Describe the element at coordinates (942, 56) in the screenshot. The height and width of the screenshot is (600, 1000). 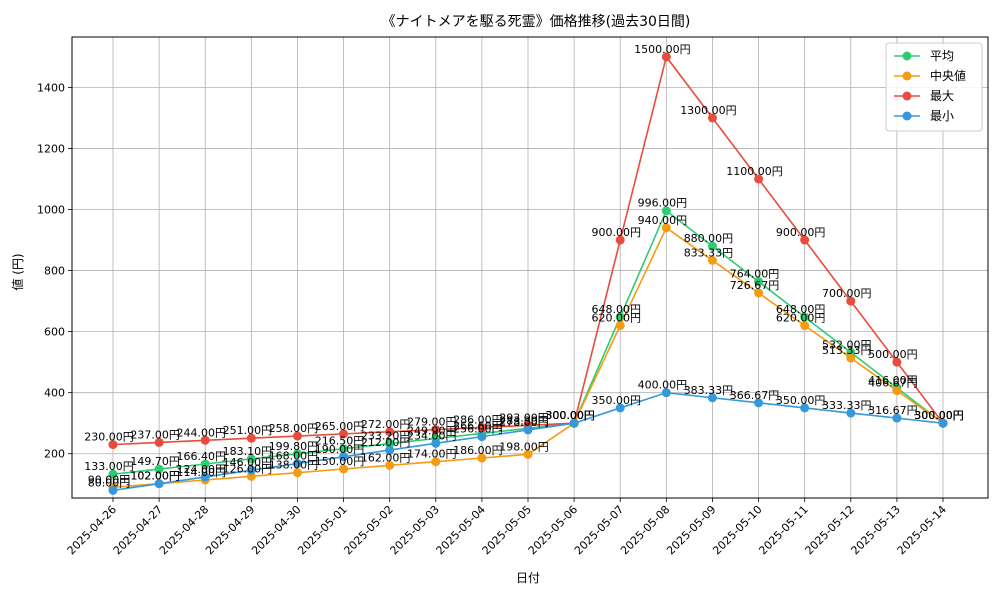
I see `legend-label: 平均` at that location.